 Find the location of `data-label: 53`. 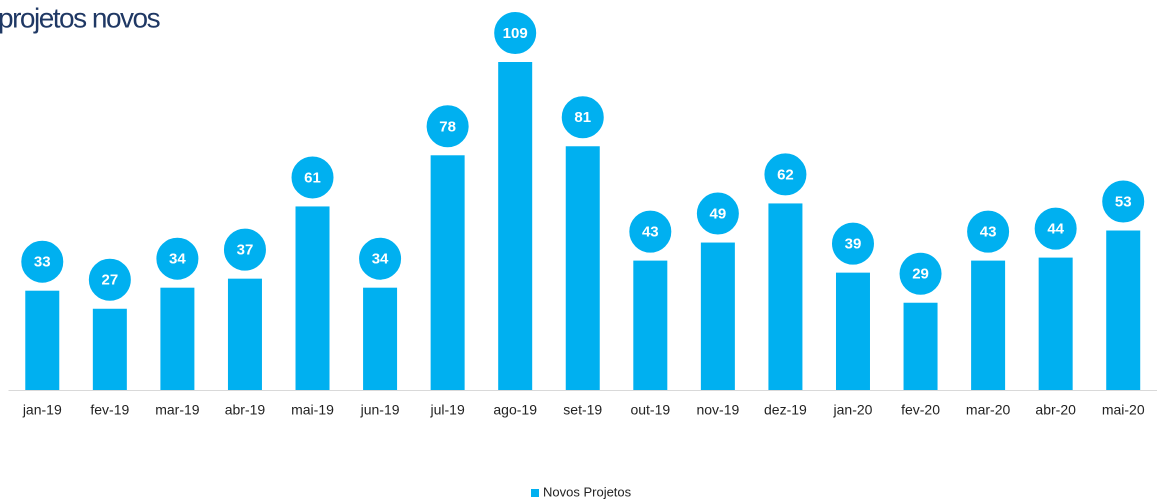

data-label: 53 is located at coordinates (1123, 201).